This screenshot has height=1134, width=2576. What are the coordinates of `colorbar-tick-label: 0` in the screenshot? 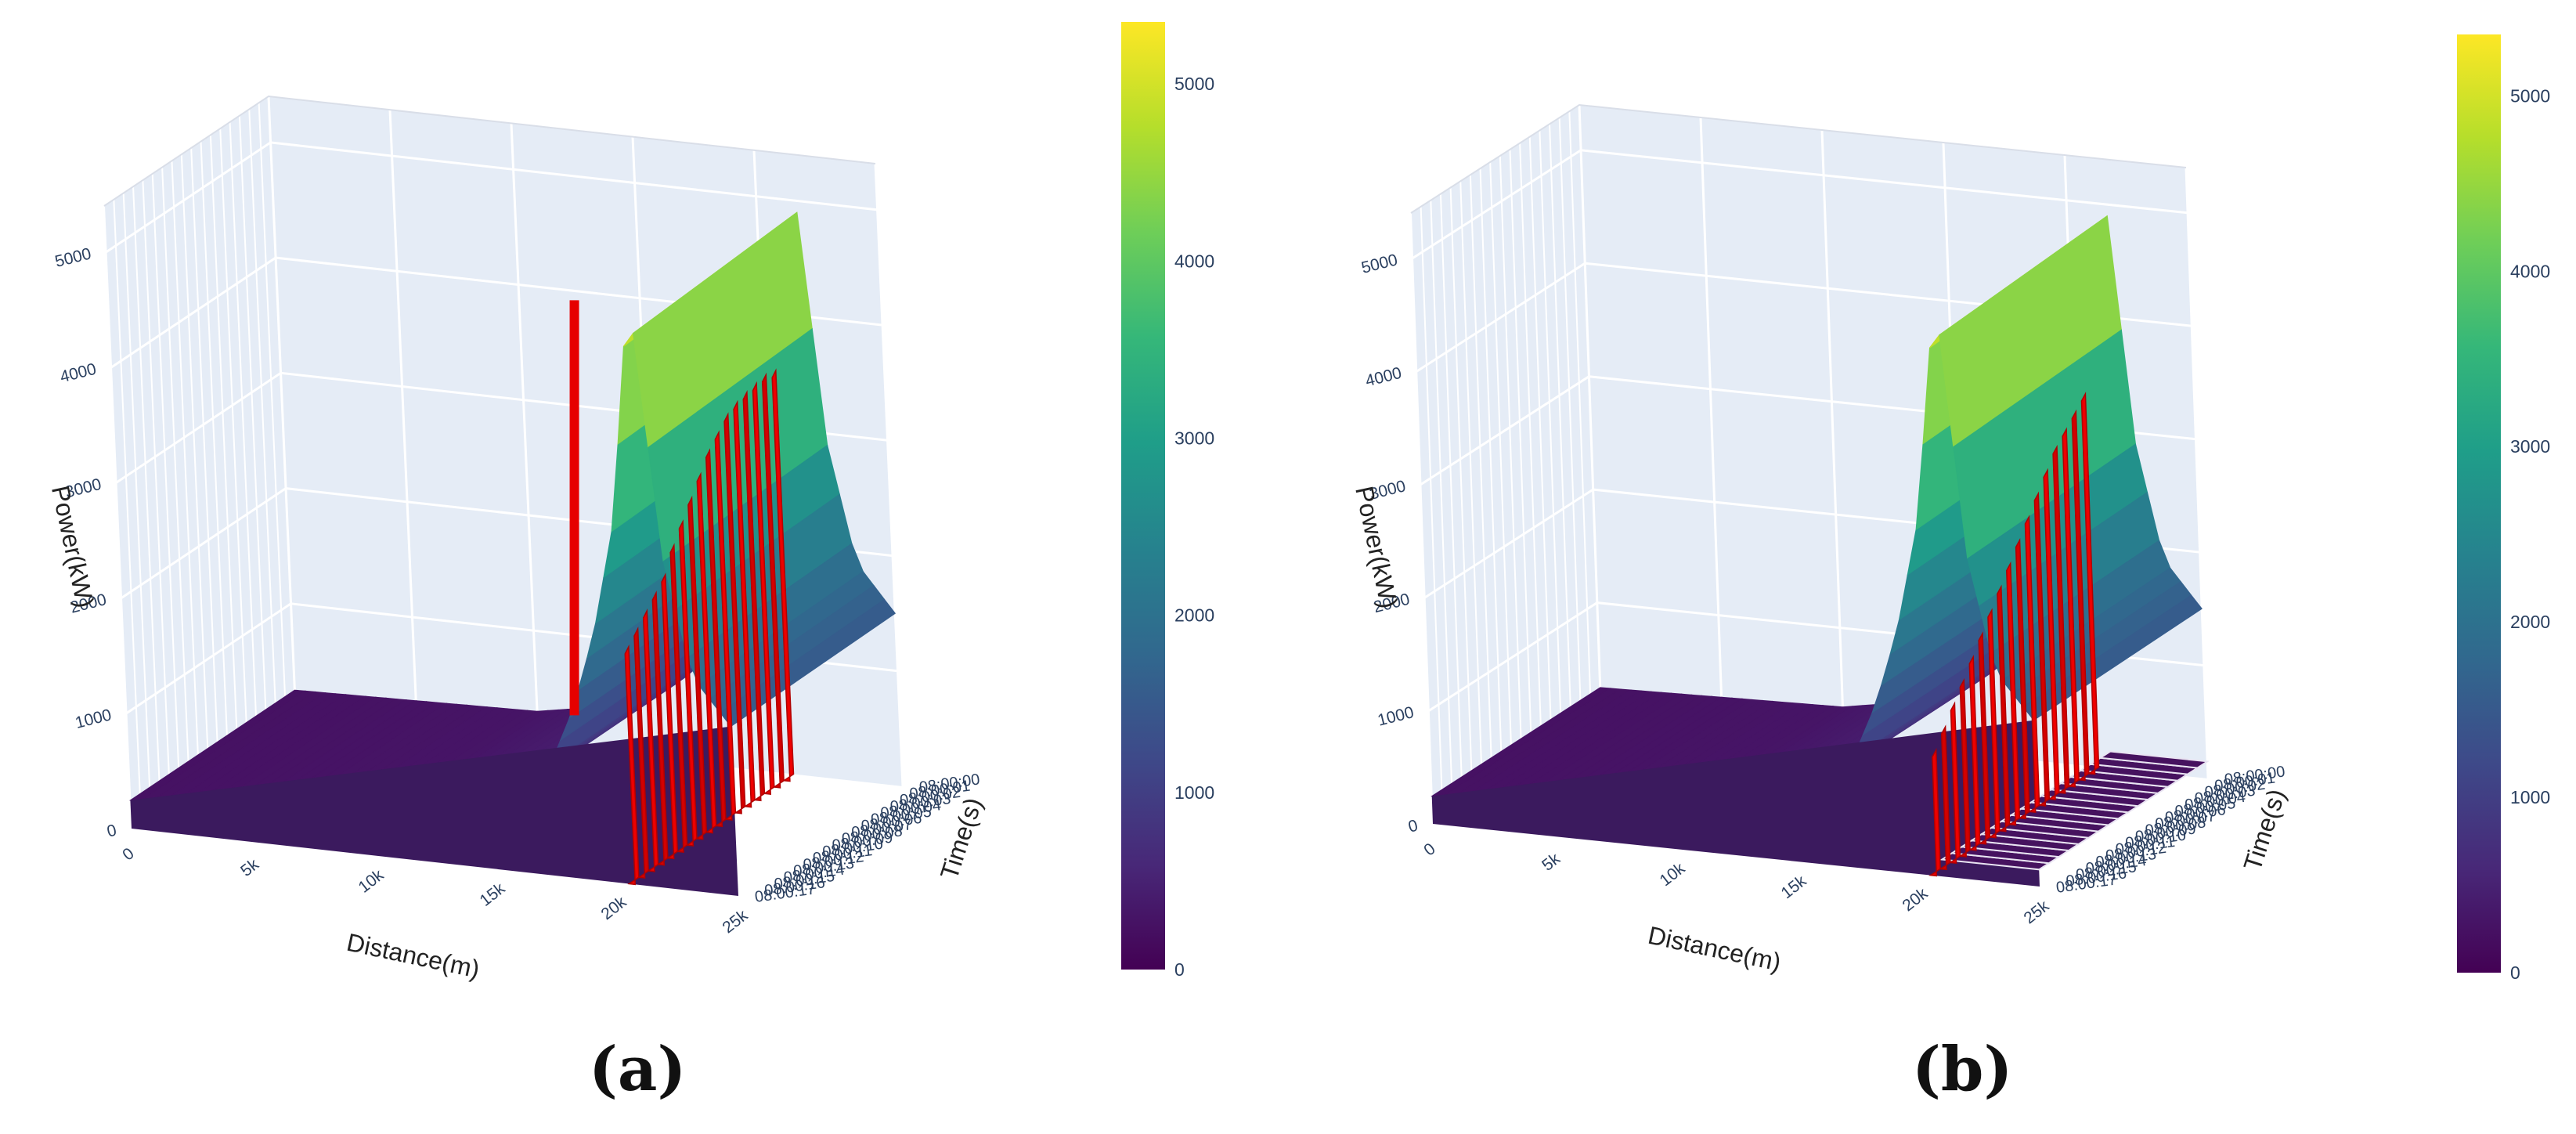 It's located at (2515, 972).